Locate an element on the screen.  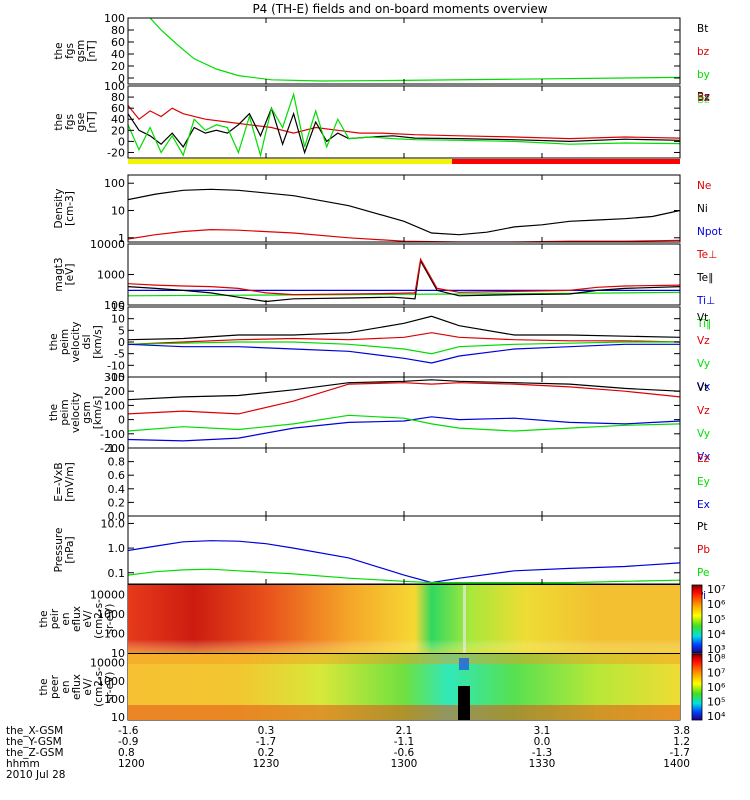
ephemeris-value: -1.1 is located at coordinates (404, 742).